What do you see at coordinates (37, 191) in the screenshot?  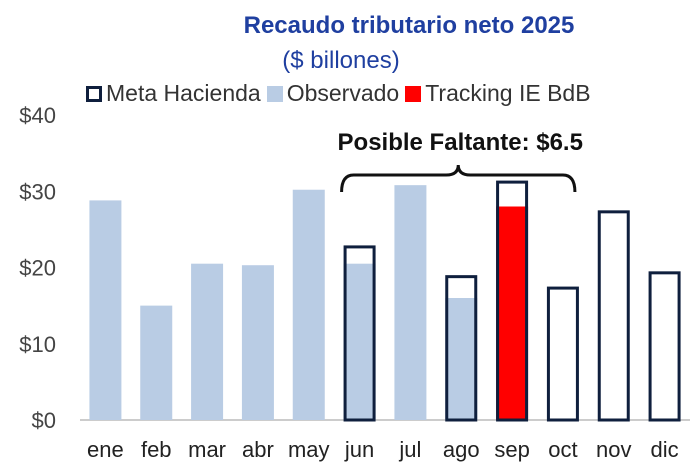 I see `y-tick-label: $30` at bounding box center [37, 191].